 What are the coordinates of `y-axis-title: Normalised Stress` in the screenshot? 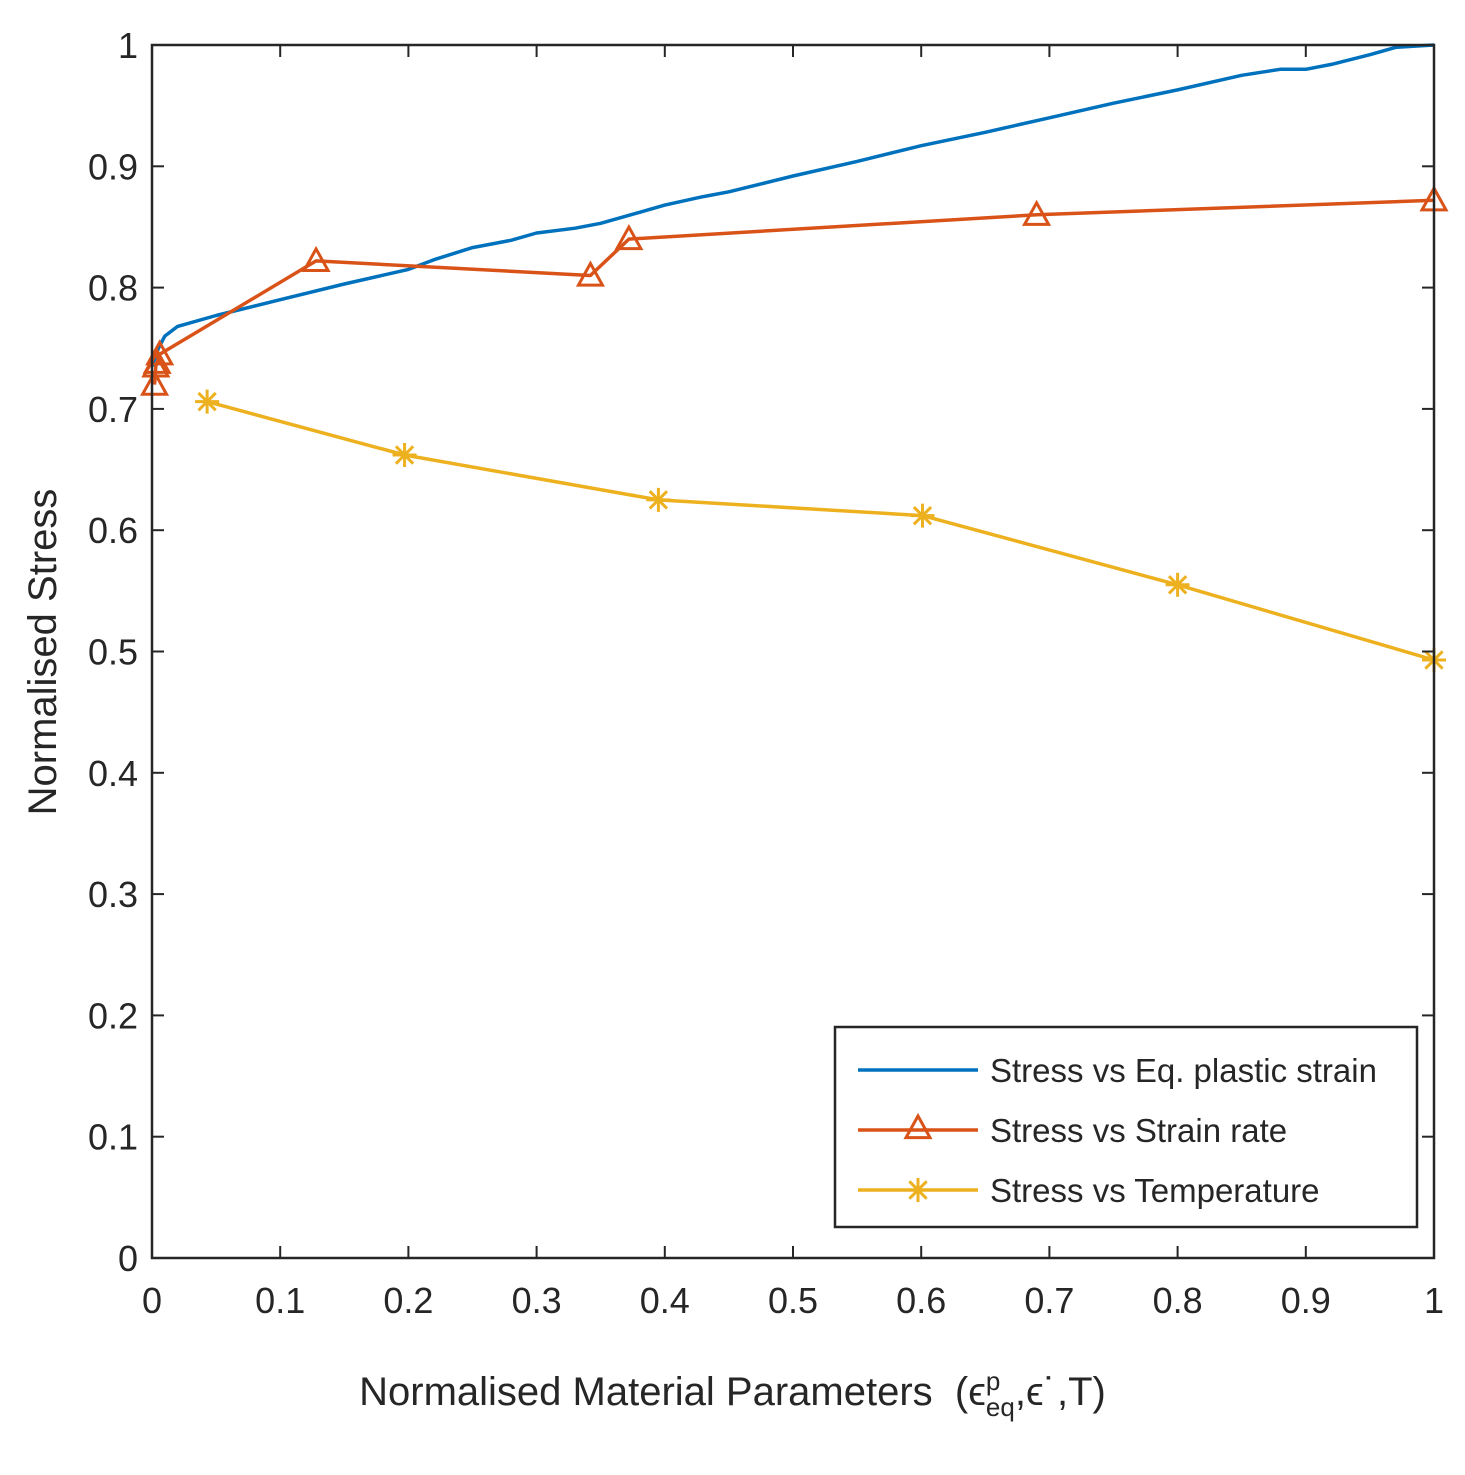 It's located at (43, 652).